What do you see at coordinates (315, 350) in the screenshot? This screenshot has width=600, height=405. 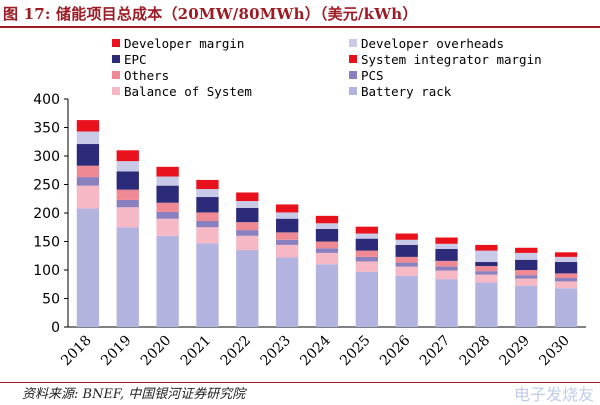 I see `x-tick-label: 2024` at bounding box center [315, 350].